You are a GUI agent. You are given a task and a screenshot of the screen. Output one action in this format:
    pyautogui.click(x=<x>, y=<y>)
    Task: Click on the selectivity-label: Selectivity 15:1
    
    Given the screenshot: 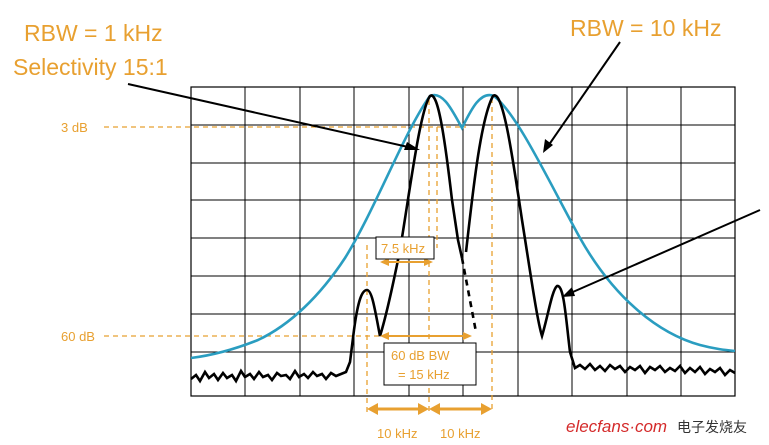 What is the action you would take?
    pyautogui.click(x=90, y=67)
    